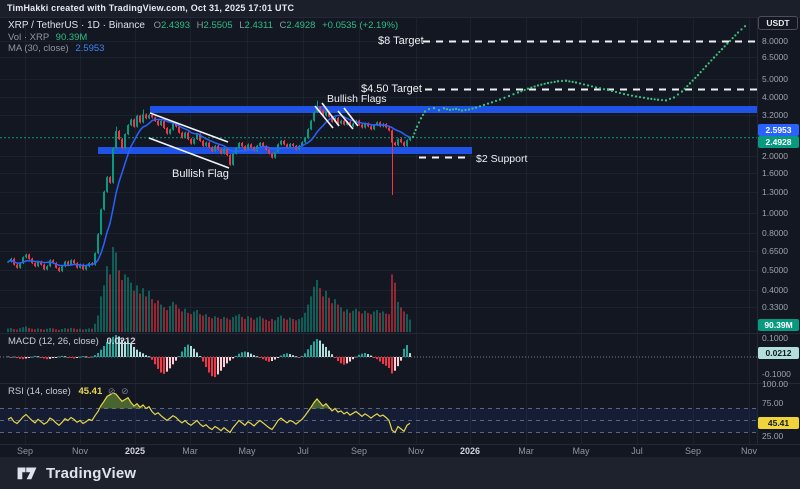 The height and width of the screenshot is (489, 800). Describe the element at coordinates (775, 290) in the screenshot. I see `price-axis-label: 0.4000` at that location.